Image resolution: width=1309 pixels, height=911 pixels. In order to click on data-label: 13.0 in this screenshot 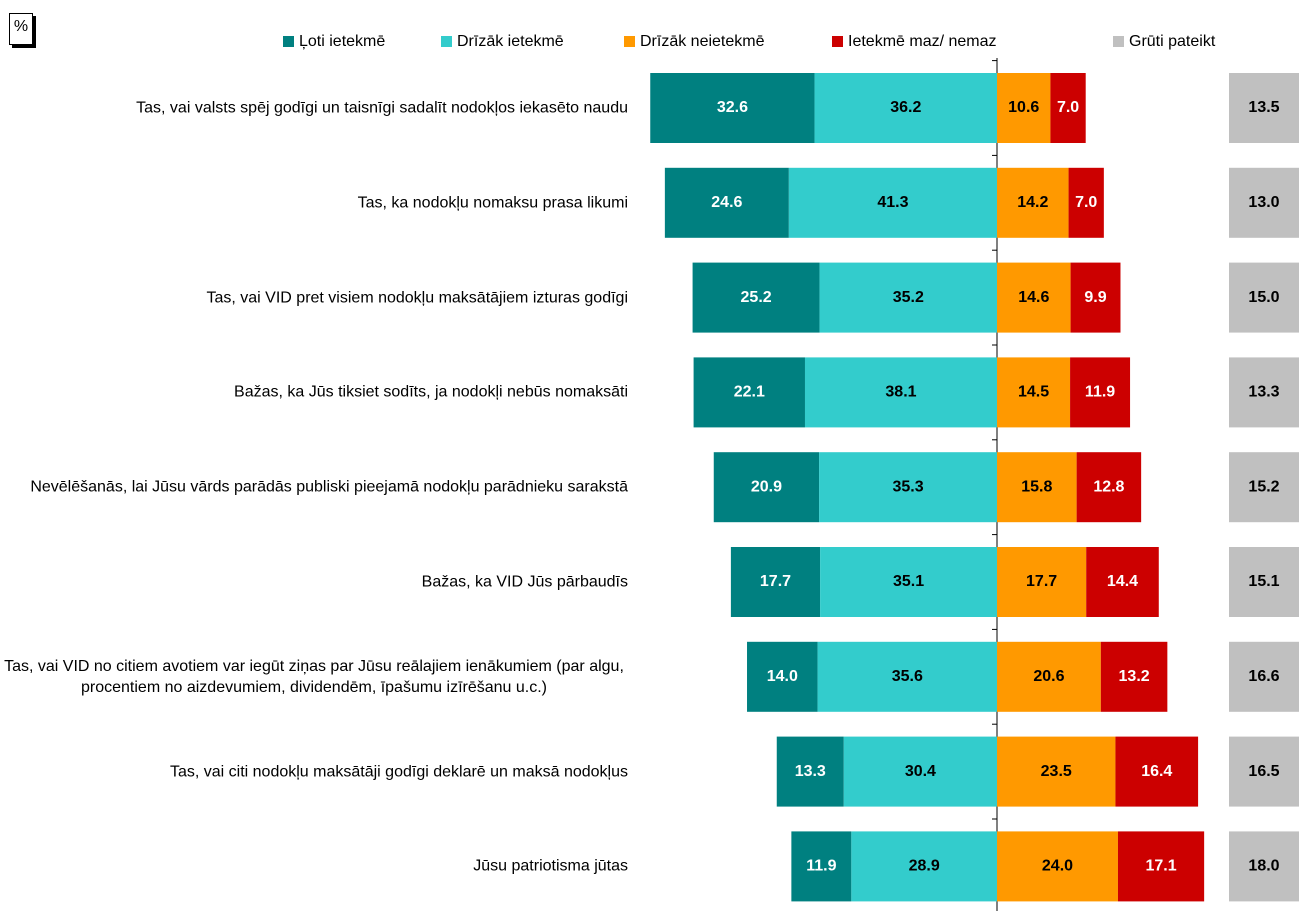, I will do `click(1263, 202)`.